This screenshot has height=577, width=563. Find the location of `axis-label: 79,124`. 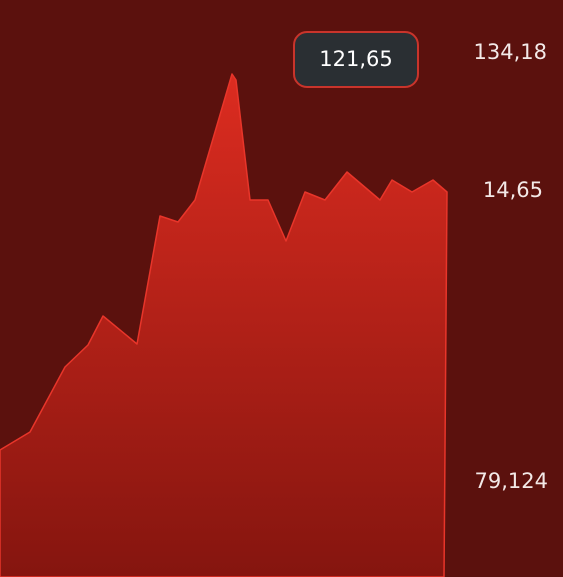

axis-label: 79,124 is located at coordinates (511, 481).